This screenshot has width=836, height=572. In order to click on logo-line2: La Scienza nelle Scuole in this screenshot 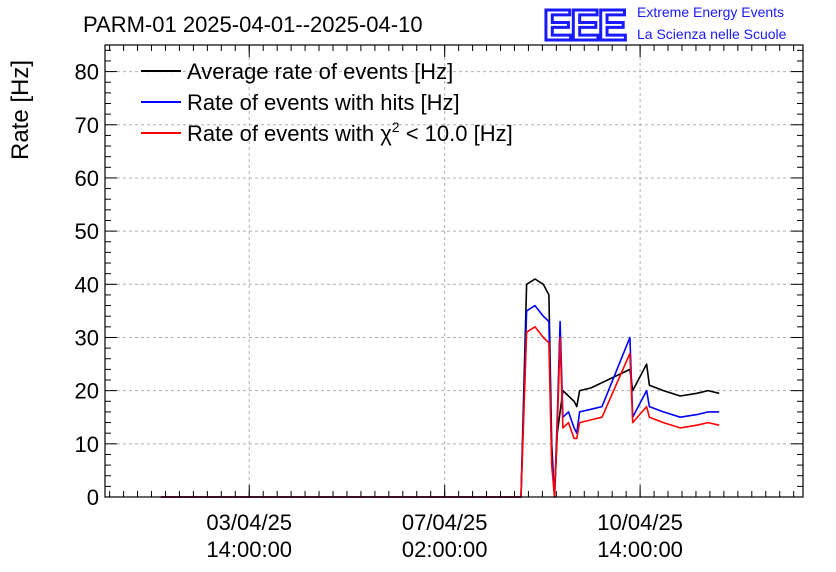, I will do `click(712, 34)`.